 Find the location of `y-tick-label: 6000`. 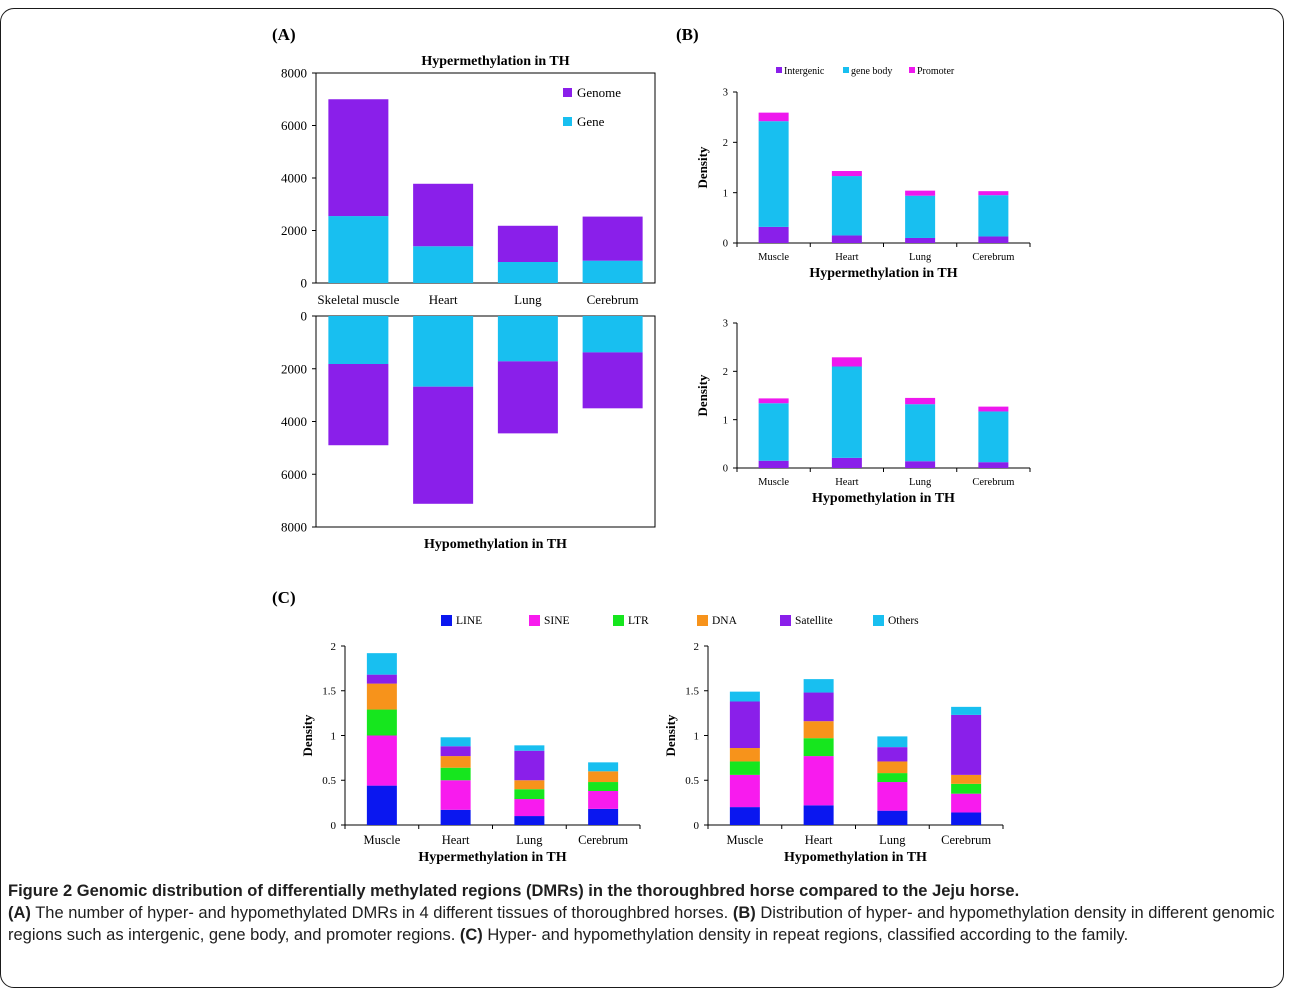

y-tick-label: 6000 is located at coordinates (294, 474).